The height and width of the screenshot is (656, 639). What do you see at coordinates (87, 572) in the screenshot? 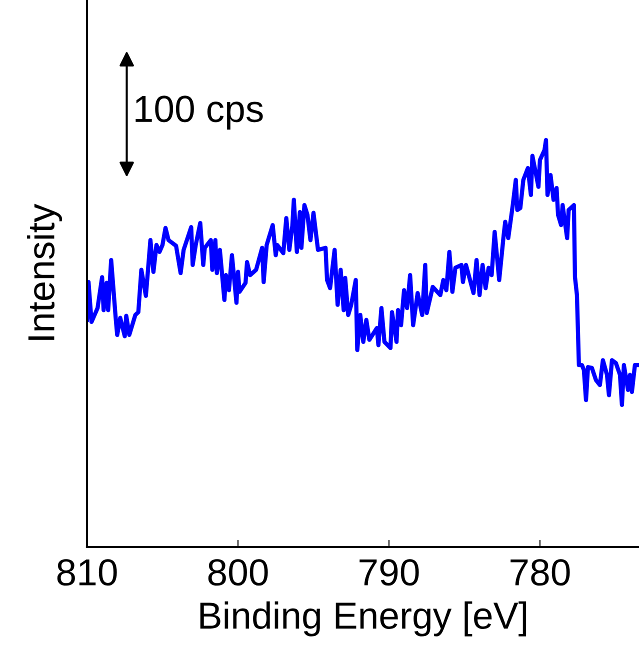
I see `x-tick-label: 810` at bounding box center [87, 572].